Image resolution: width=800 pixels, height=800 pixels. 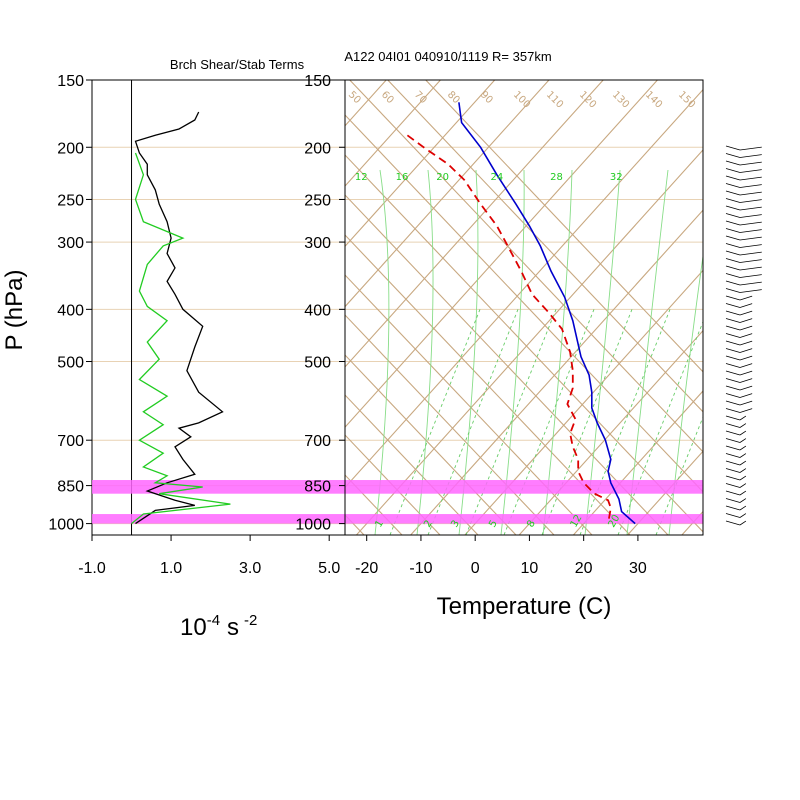 I want to click on xlabel-unit-exp: -2, so click(x=250, y=620).